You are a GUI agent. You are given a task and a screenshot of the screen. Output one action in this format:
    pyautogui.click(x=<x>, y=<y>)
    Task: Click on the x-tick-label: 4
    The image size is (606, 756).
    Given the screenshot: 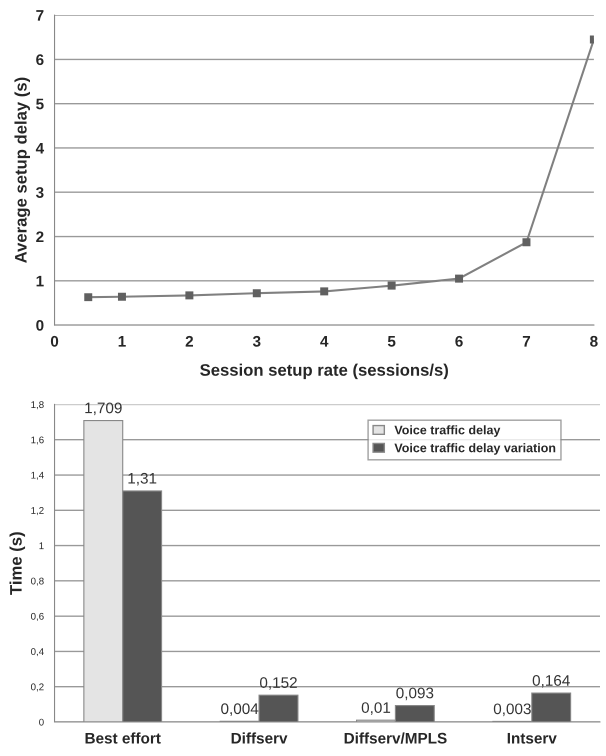 What is the action you would take?
    pyautogui.click(x=324, y=341)
    